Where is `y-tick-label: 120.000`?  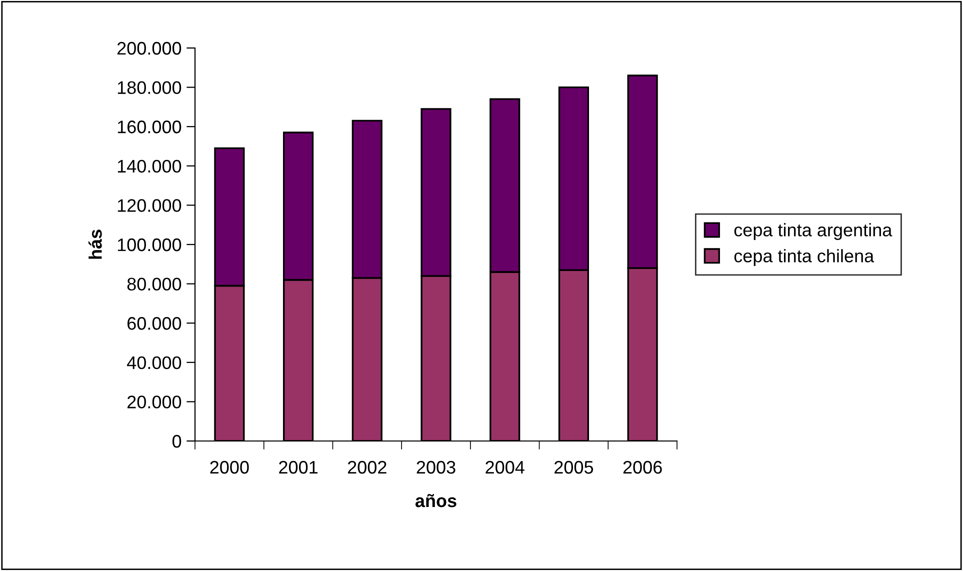
y-tick-label: 120.000 is located at coordinates (150, 205).